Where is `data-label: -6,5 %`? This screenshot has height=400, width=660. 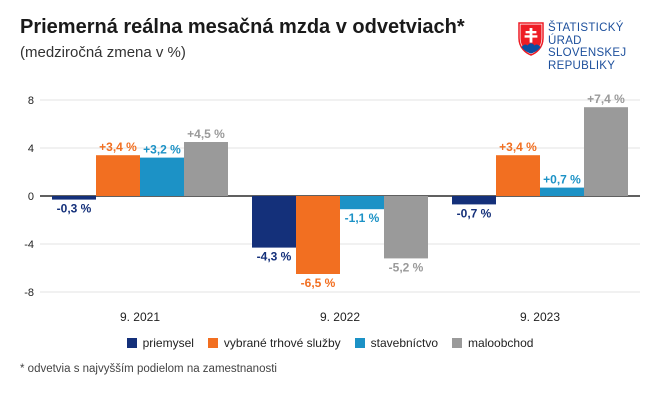
data-label: -6,5 % is located at coordinates (318, 283).